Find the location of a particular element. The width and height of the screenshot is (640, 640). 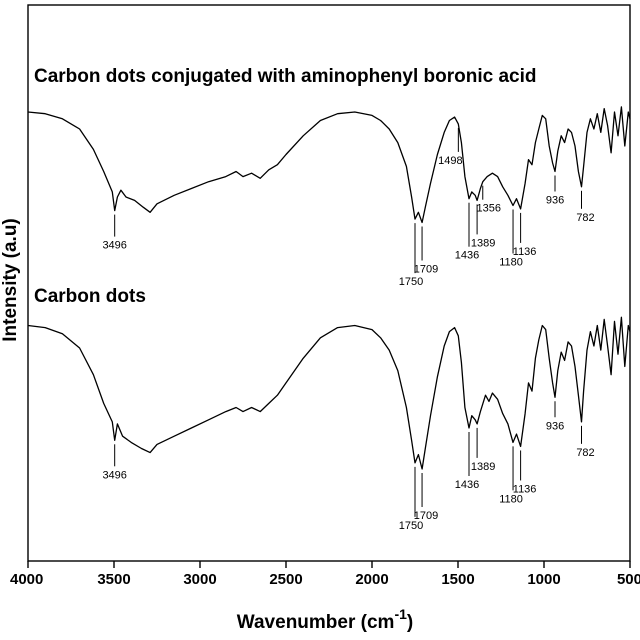

x-axis-title: Wavenumber (cm-1) is located at coordinates (325, 619).